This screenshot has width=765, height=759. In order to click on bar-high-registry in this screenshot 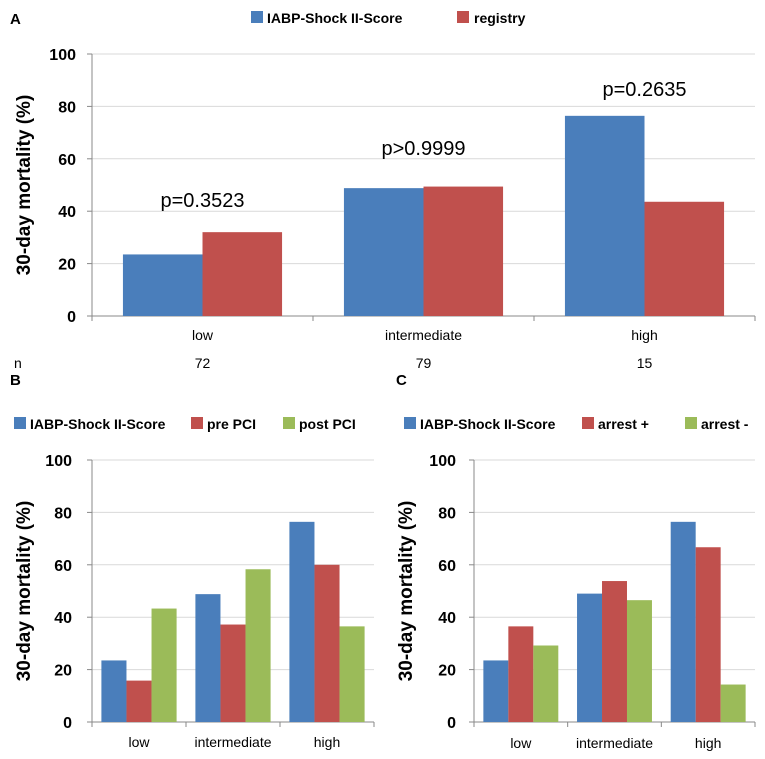, I will do `click(684, 258)`.